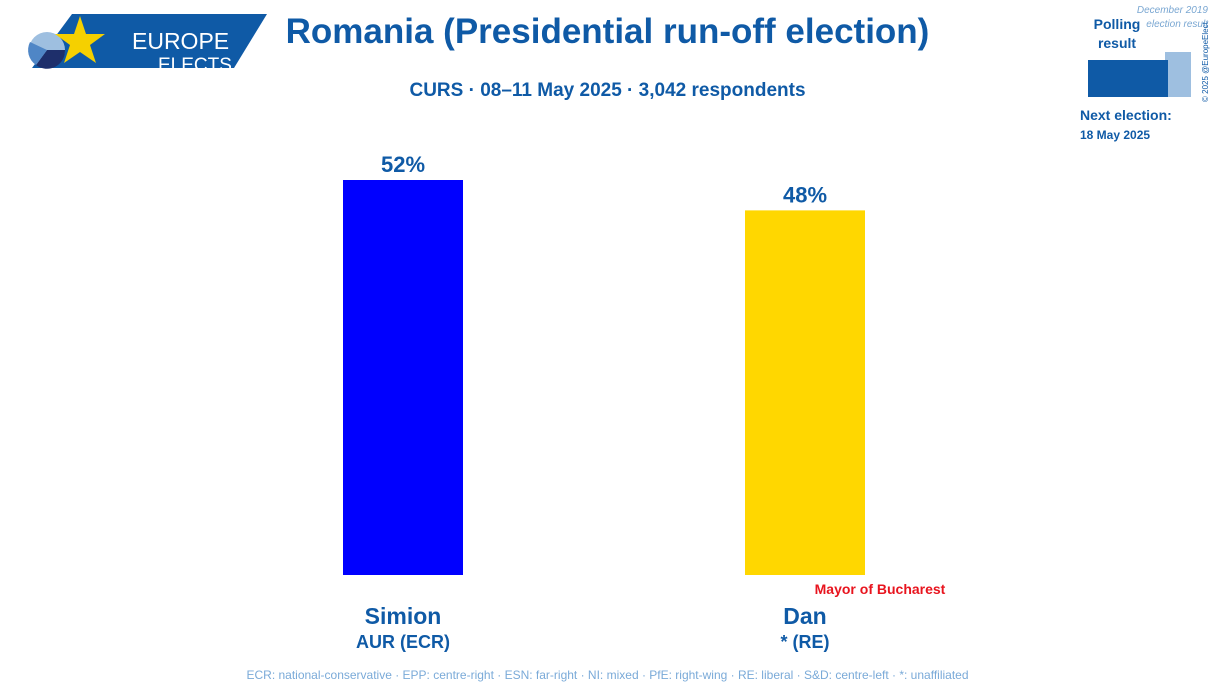 Image resolution: width=1215 pixels, height=700 pixels. I want to click on logo-graphic, so click(147, 41).